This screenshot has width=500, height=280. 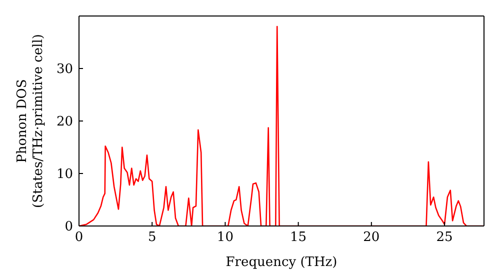 I want to click on x-tick-label: 0, so click(x=79, y=238).